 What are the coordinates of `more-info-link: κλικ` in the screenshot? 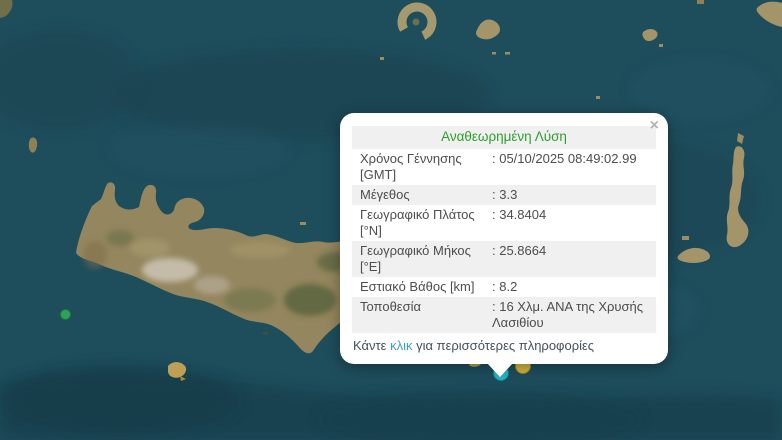 It's located at (401, 345).